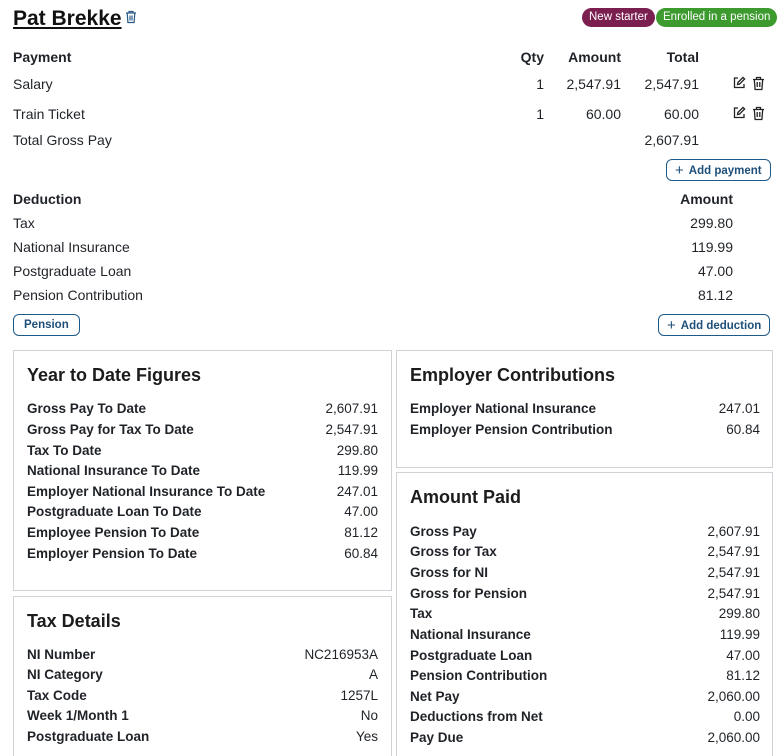 The width and height of the screenshot is (778, 756). Describe the element at coordinates (57, 695) in the screenshot. I see `tax-detail-label: Tax Code` at that location.